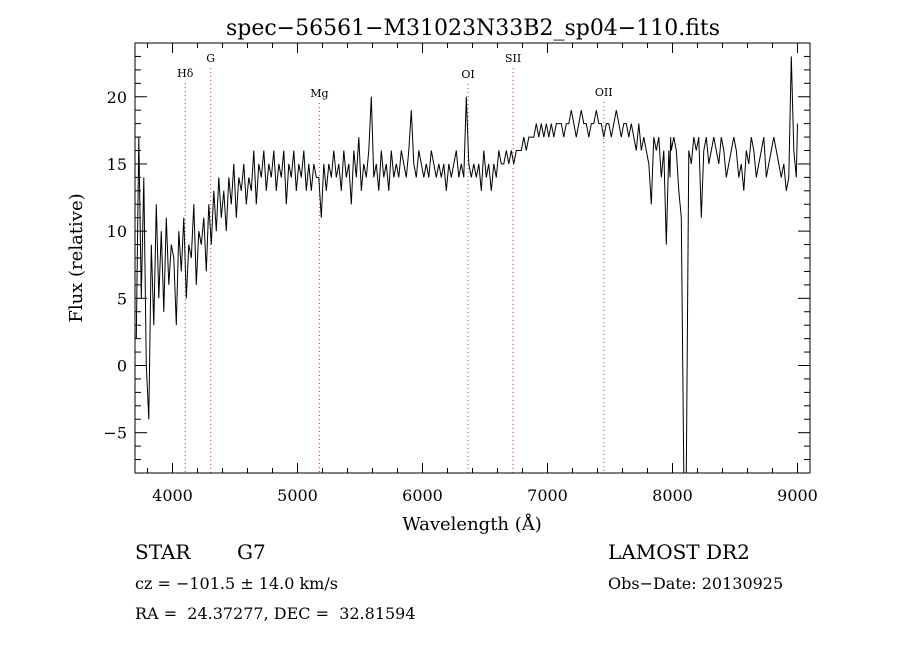 Image resolution: width=900 pixels, height=650 pixels. I want to click on x-tick-label: 9000, so click(797, 495).